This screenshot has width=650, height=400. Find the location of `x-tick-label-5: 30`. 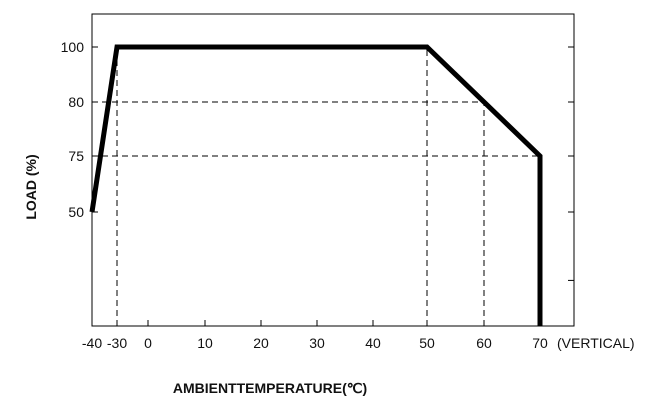

x-tick-label-5: 30 is located at coordinates (317, 343).